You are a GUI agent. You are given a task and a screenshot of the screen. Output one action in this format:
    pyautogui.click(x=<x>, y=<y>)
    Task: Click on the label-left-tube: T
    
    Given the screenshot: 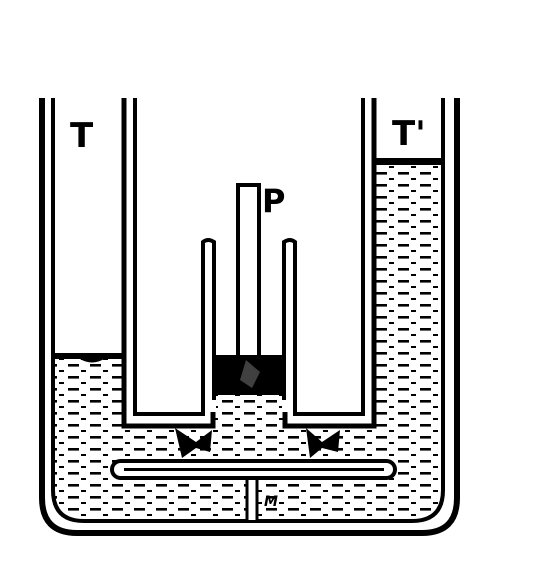 What is the action you would take?
    pyautogui.click(x=82, y=136)
    